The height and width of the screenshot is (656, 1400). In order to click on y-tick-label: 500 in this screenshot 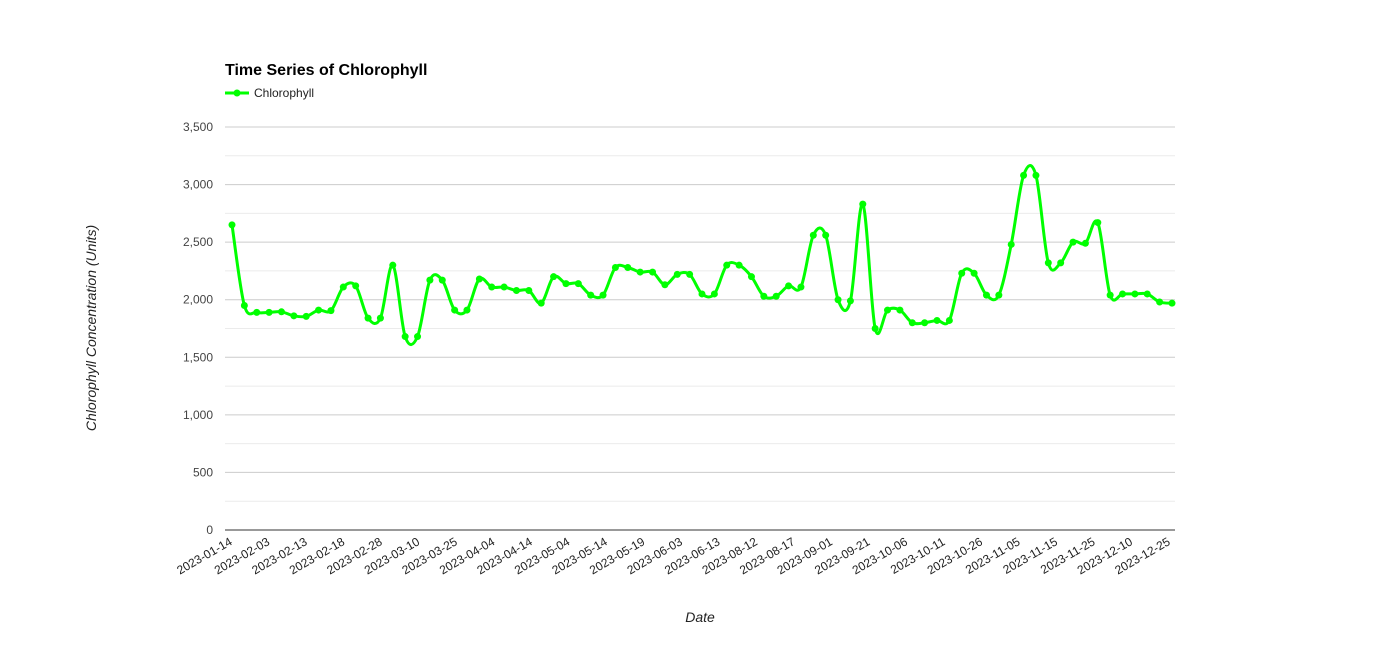, I will do `click(203, 472)`.